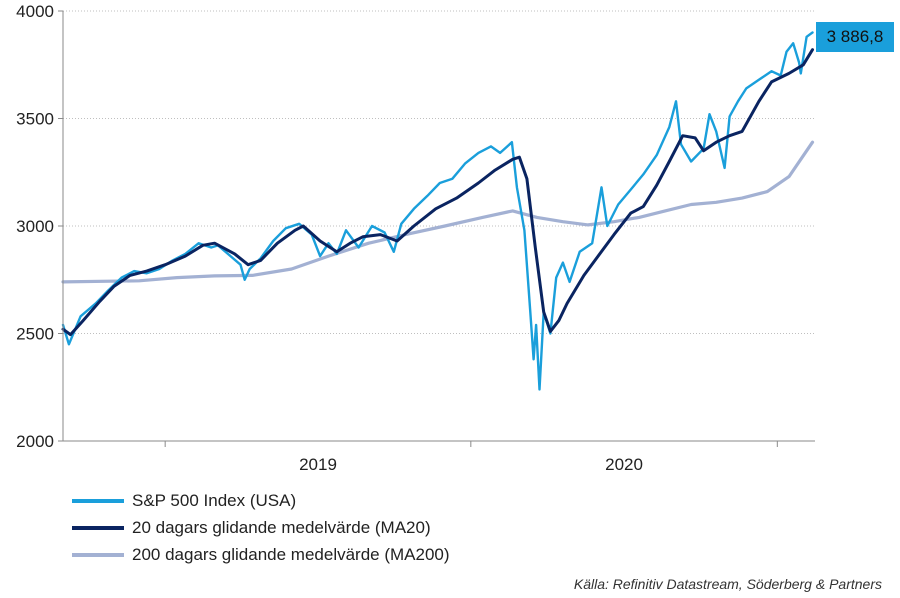 This screenshot has height=598, width=900. Describe the element at coordinates (318, 464) in the screenshot. I see `x-tick-label: 2019` at that location.